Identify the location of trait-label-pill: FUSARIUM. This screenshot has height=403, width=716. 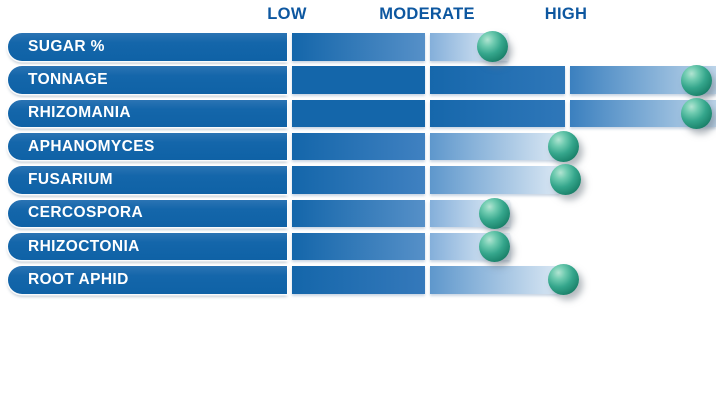
(147, 180).